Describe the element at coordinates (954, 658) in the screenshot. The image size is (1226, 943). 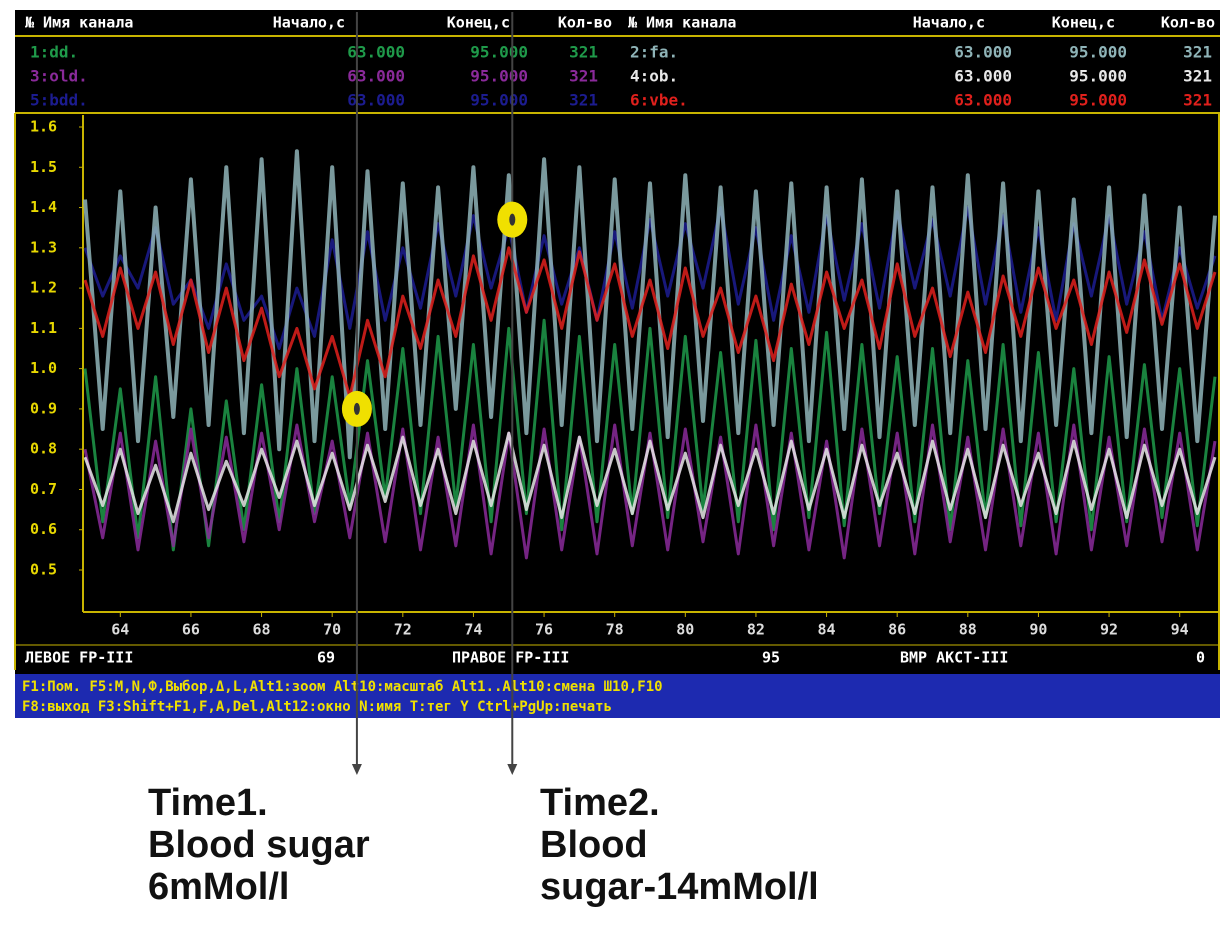
I see `footer-item: ВМР АКСТ-III` at that location.